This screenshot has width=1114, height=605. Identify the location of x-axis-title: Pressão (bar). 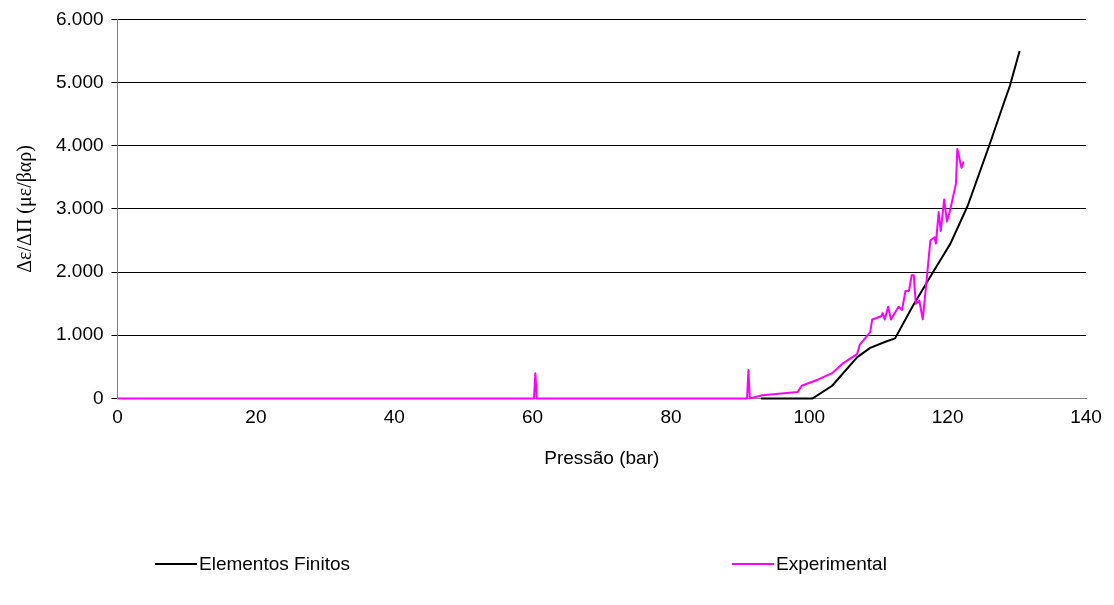
(602, 457).